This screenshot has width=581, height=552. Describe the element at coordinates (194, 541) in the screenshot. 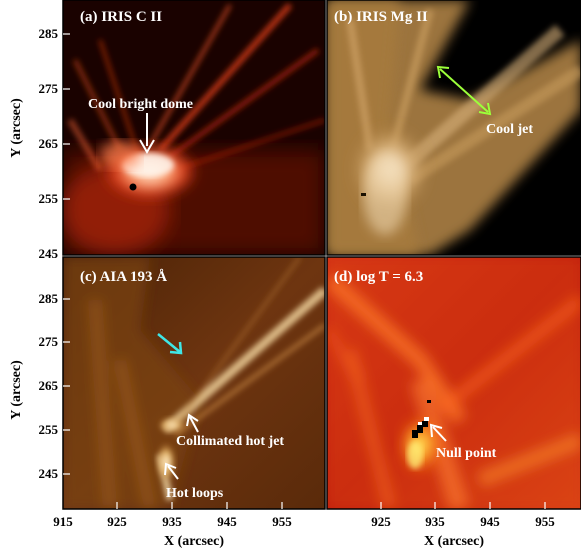

I see `x-axis-label-left: X (arcsec)` at that location.